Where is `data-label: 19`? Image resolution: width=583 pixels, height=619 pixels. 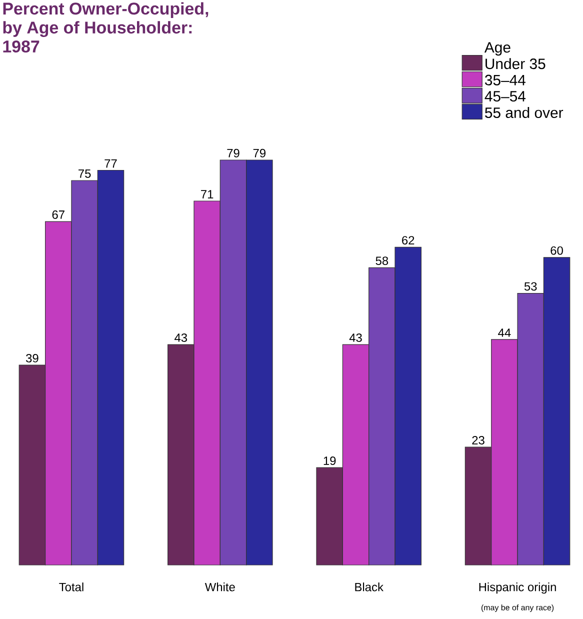 data-label: 19 is located at coordinates (330, 460).